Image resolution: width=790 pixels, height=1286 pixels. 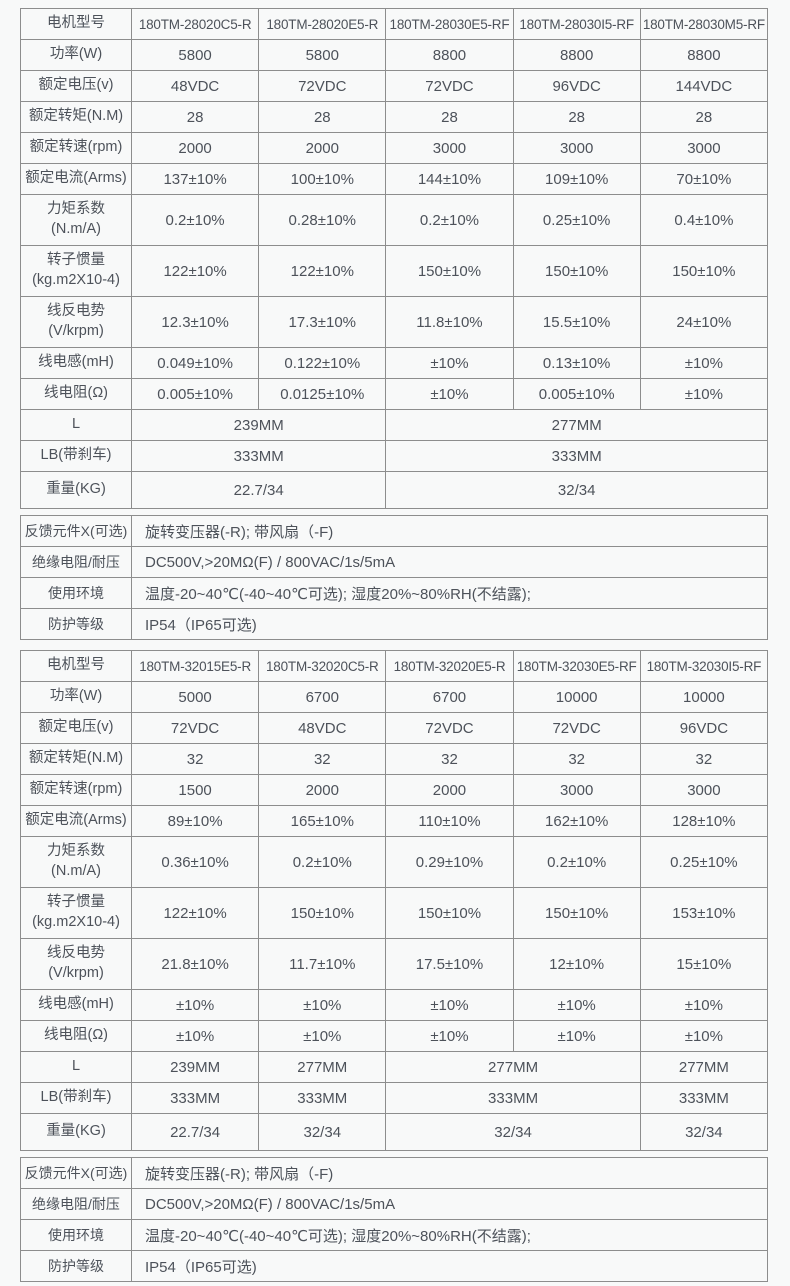 What do you see at coordinates (576, 363) in the screenshot?
I see `spec-value-cell: 0.13±10%` at bounding box center [576, 363].